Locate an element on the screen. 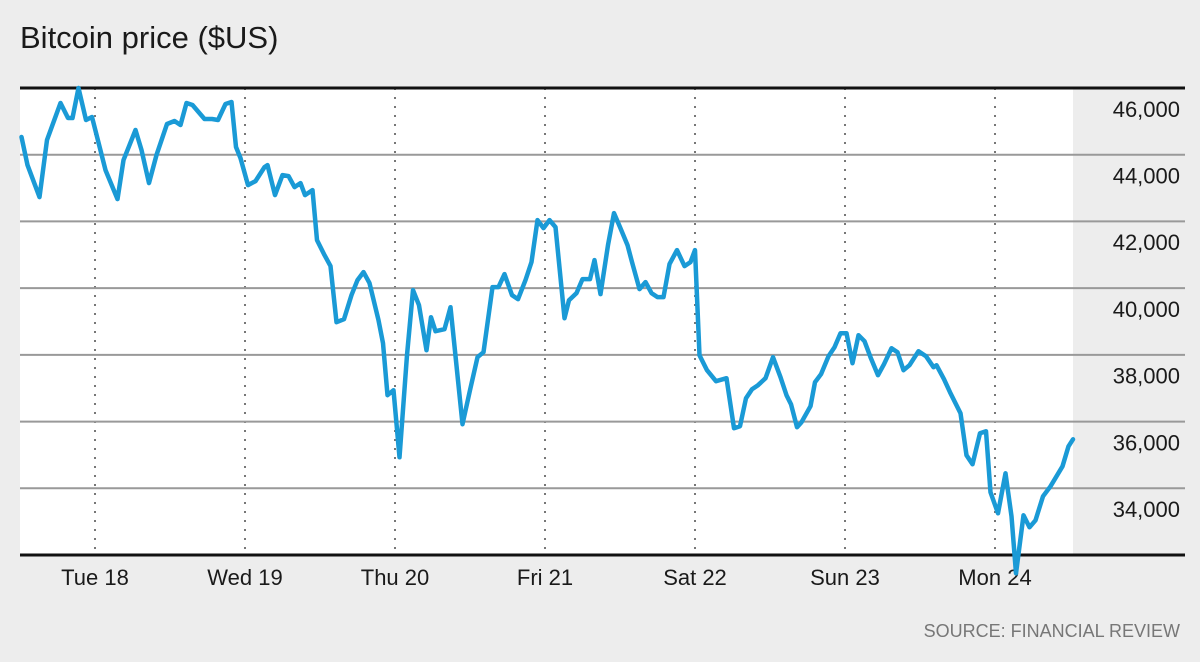 The image size is (1200, 662). x-tick-label: Mon 24 is located at coordinates (994, 577).